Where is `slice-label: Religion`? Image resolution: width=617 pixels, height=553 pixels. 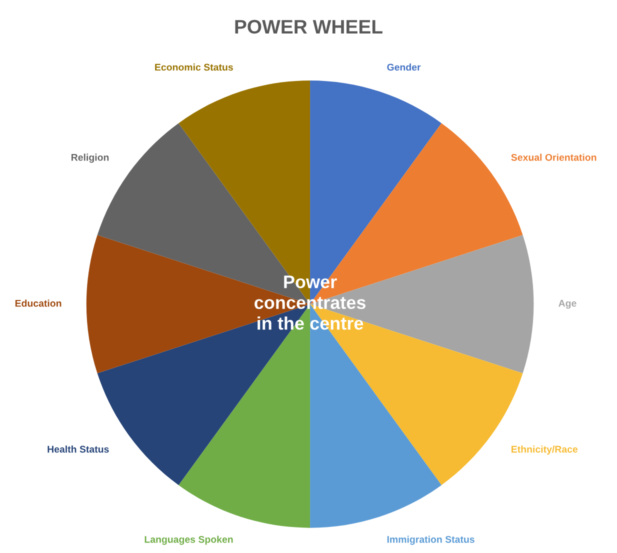 slice-label: Religion is located at coordinates (90, 158).